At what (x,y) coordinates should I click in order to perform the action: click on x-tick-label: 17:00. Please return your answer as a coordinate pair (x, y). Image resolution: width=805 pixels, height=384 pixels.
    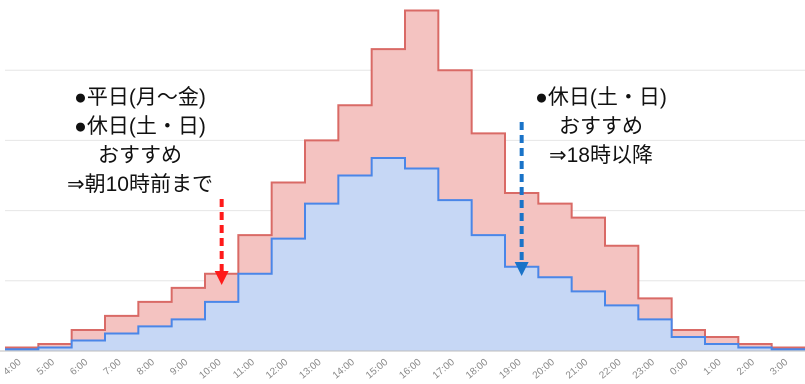
    Looking at the image, I should click on (444, 369).